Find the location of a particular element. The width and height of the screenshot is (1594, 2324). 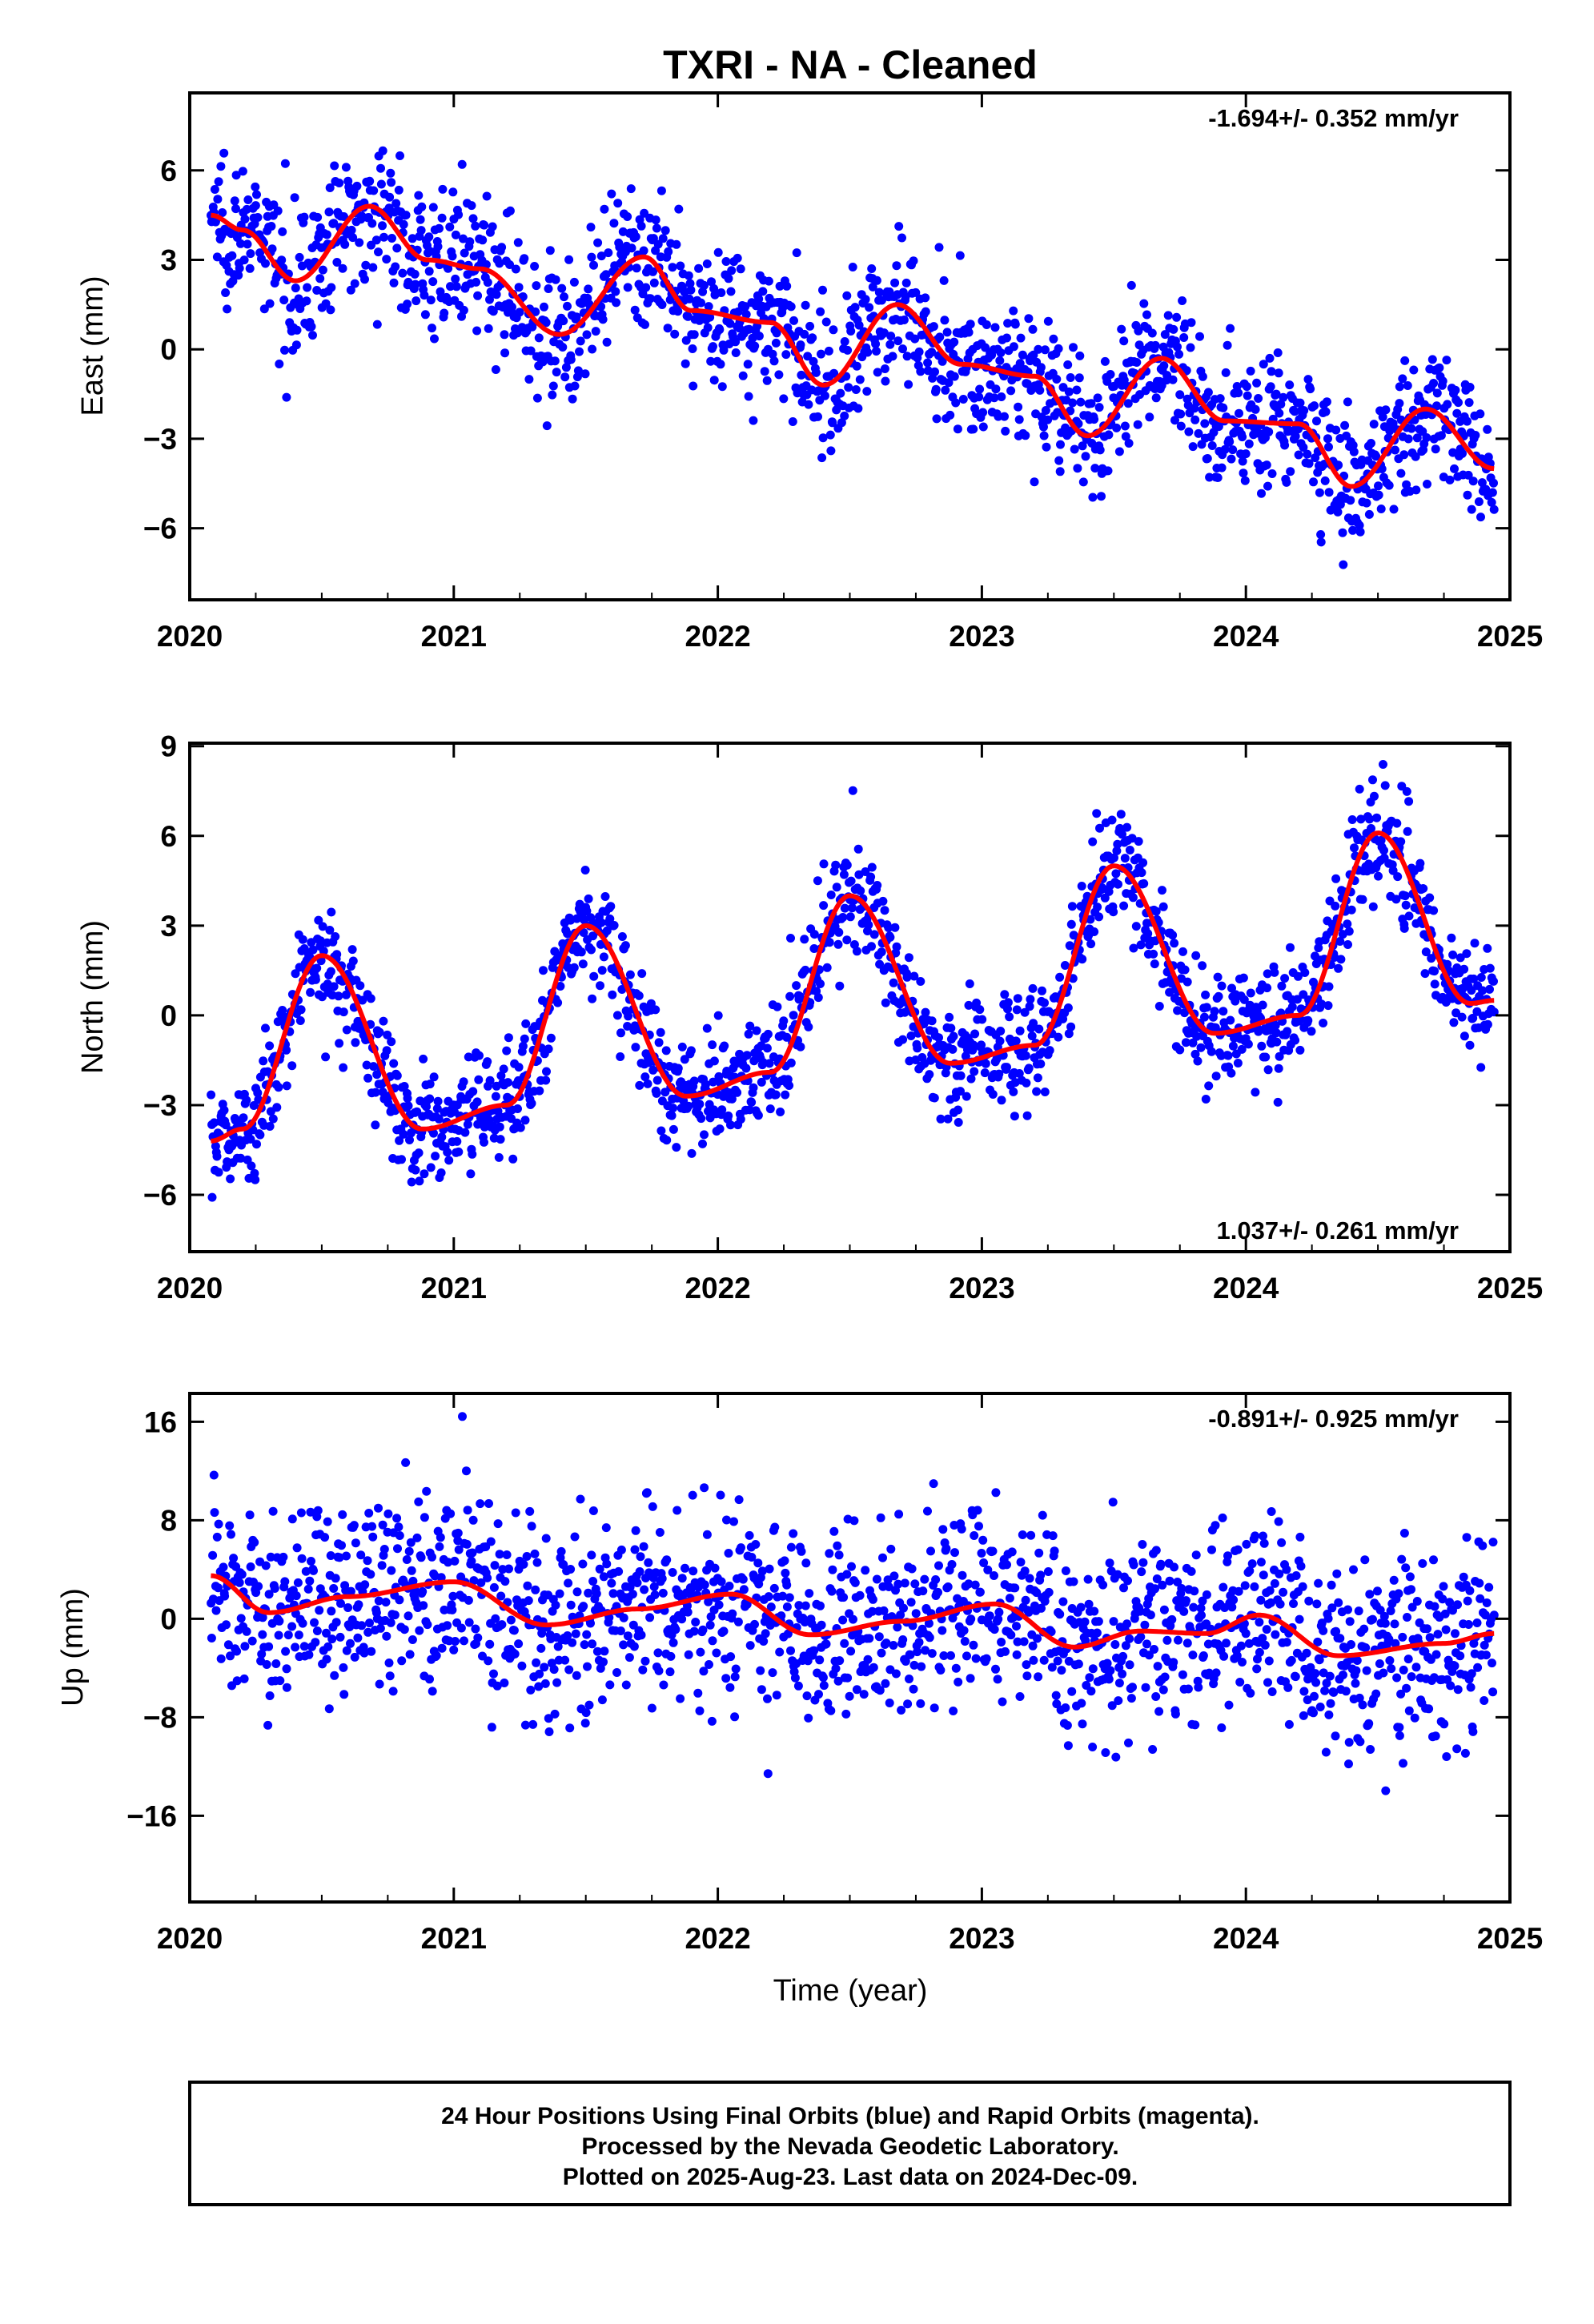

north-xtick-label: 2023 is located at coordinates (981, 1288).